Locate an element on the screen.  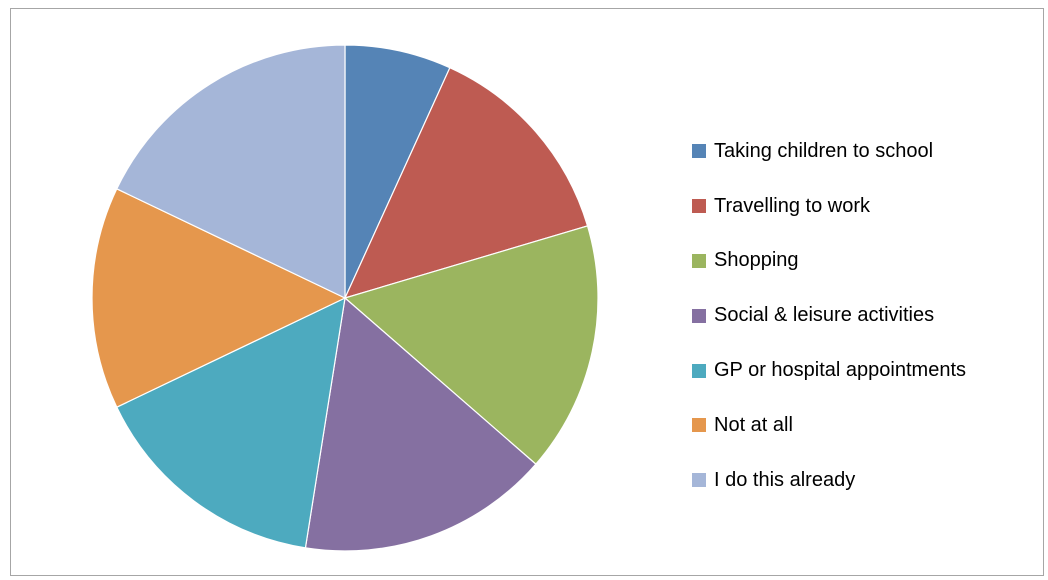
legend-item-3: Shopping is located at coordinates (829, 261).